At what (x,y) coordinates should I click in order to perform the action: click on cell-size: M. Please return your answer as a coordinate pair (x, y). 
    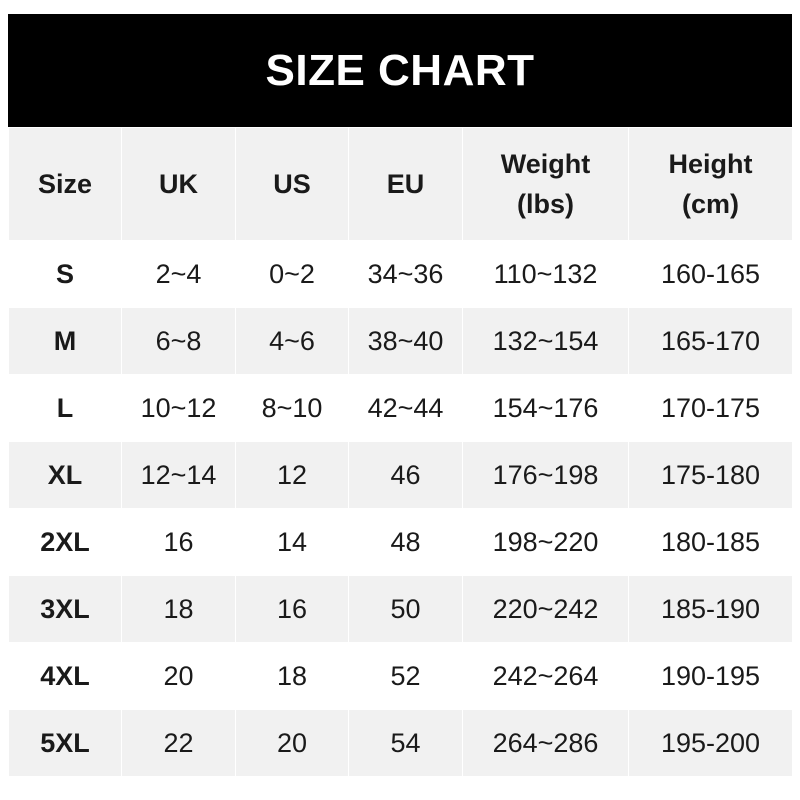
    Looking at the image, I should click on (65, 341).